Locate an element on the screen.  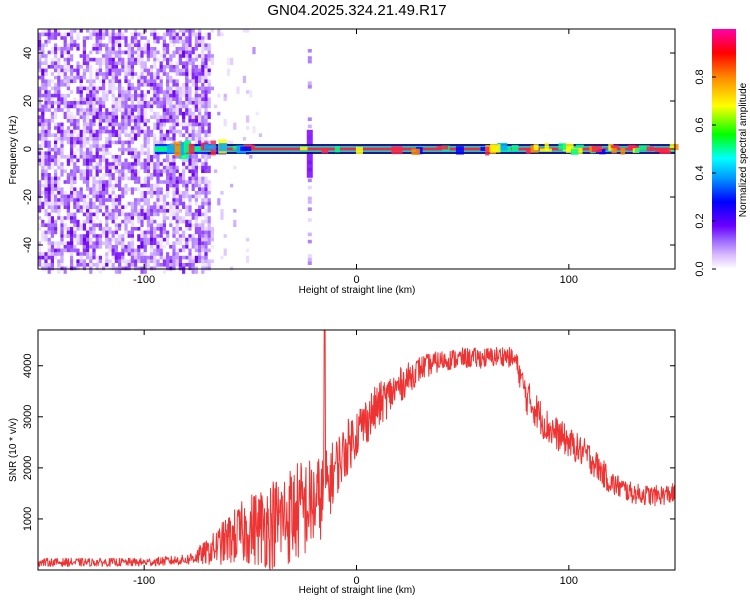
y-tick-label: -40 is located at coordinates (28, 245).